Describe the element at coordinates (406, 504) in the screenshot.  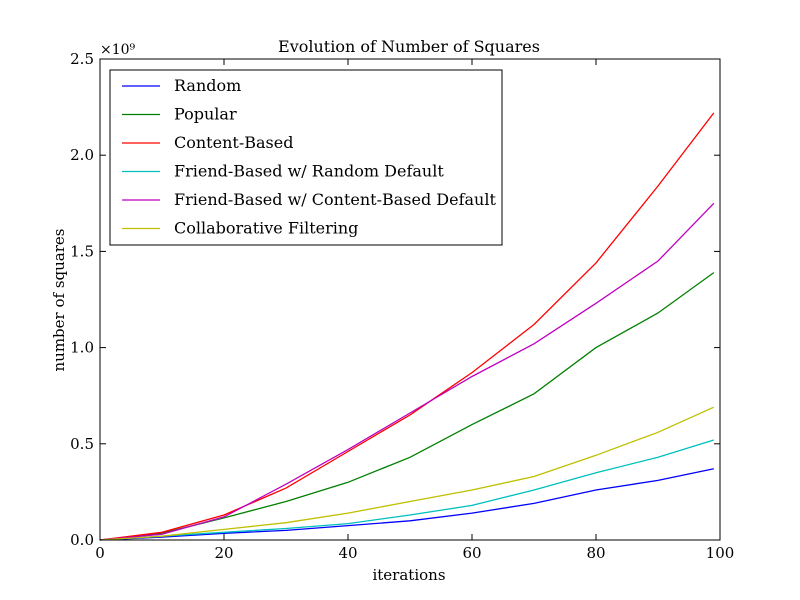
I see `series-line-random` at that location.